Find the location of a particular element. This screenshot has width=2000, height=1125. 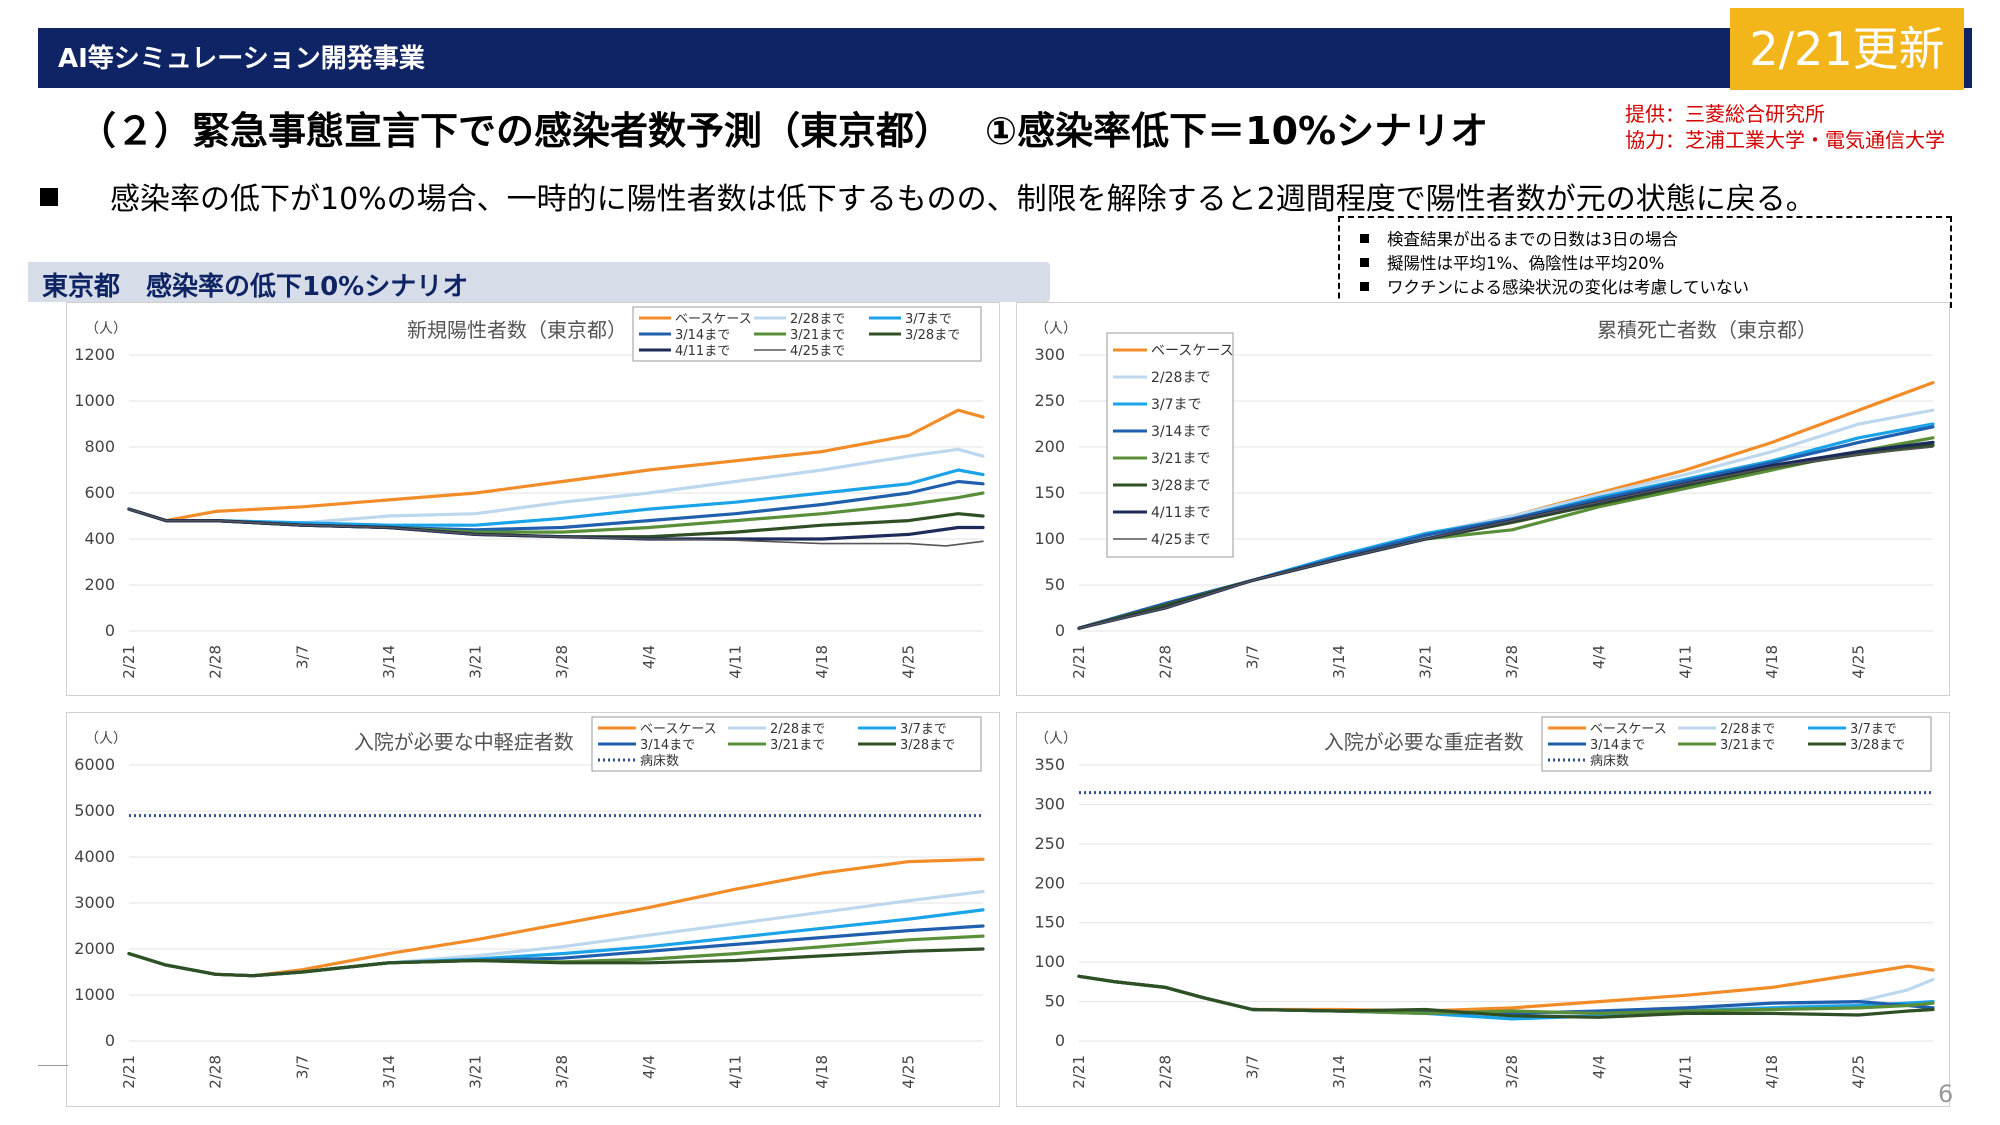

legend-label-4-25まで: 4/25まで is located at coordinates (1180, 540).